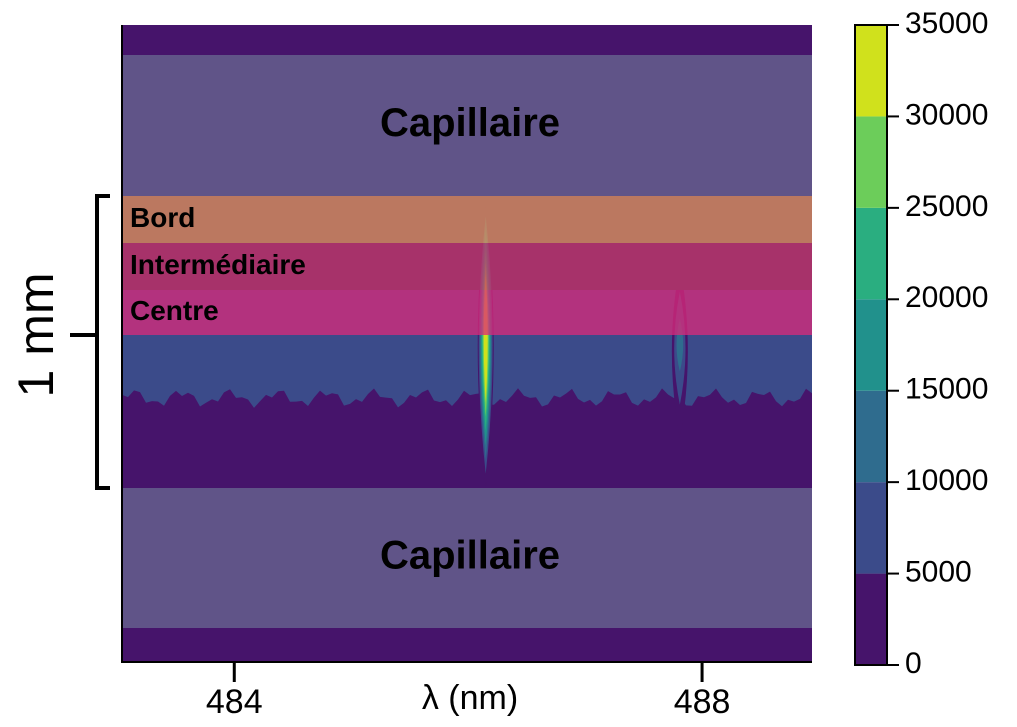 The height and width of the screenshot is (727, 1017). What do you see at coordinates (162, 217) in the screenshot?
I see `region-label: Bord` at bounding box center [162, 217].